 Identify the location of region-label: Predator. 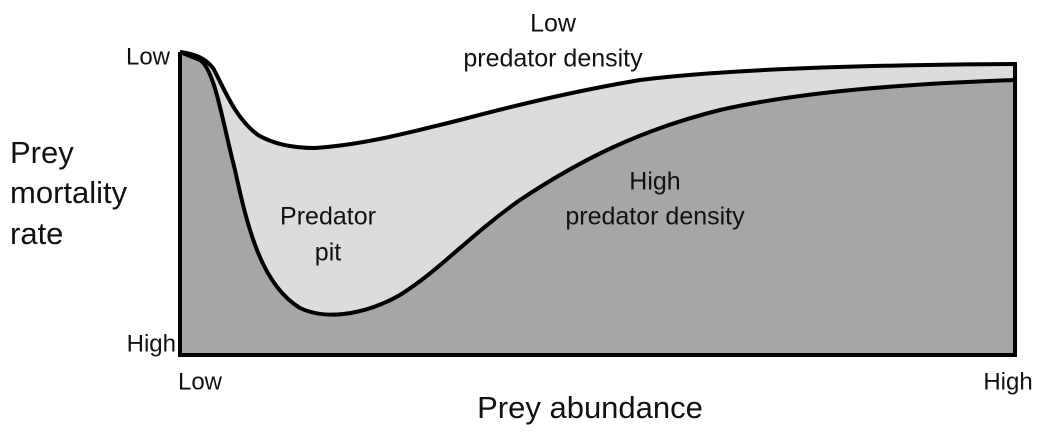
(328, 217).